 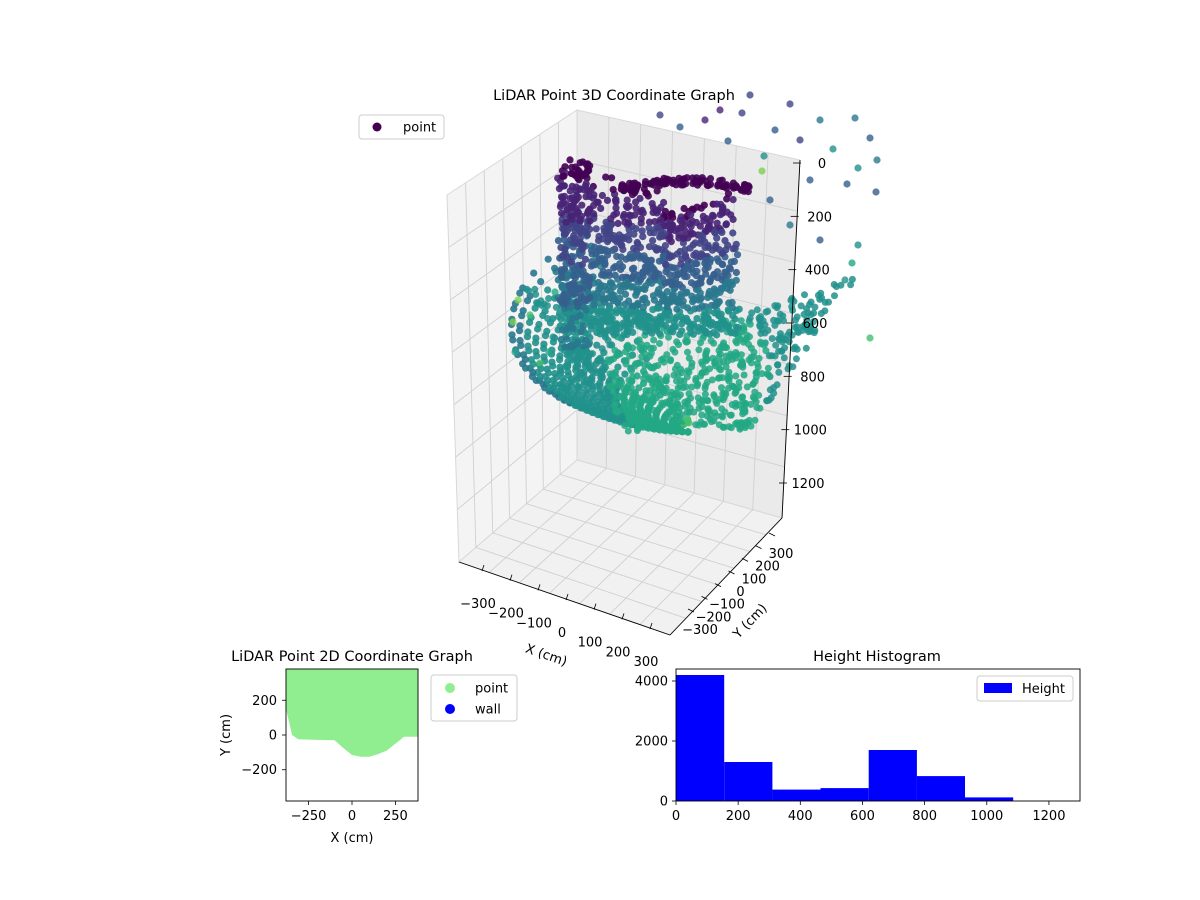 What do you see at coordinates (924, 816) in the screenshot?
I see `x-tick-label-hist: 800` at bounding box center [924, 816].